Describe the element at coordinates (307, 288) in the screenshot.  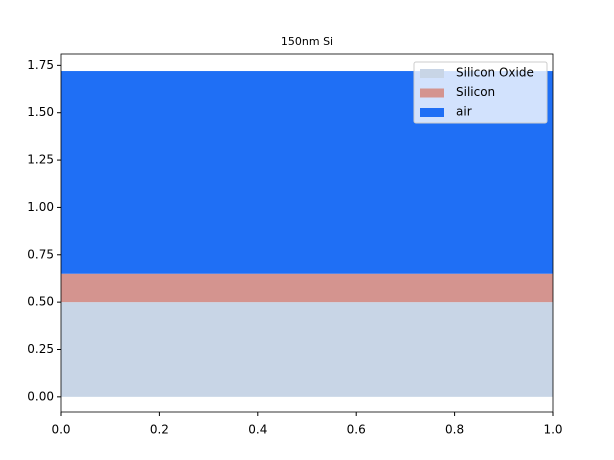
I see `layer` at that location.